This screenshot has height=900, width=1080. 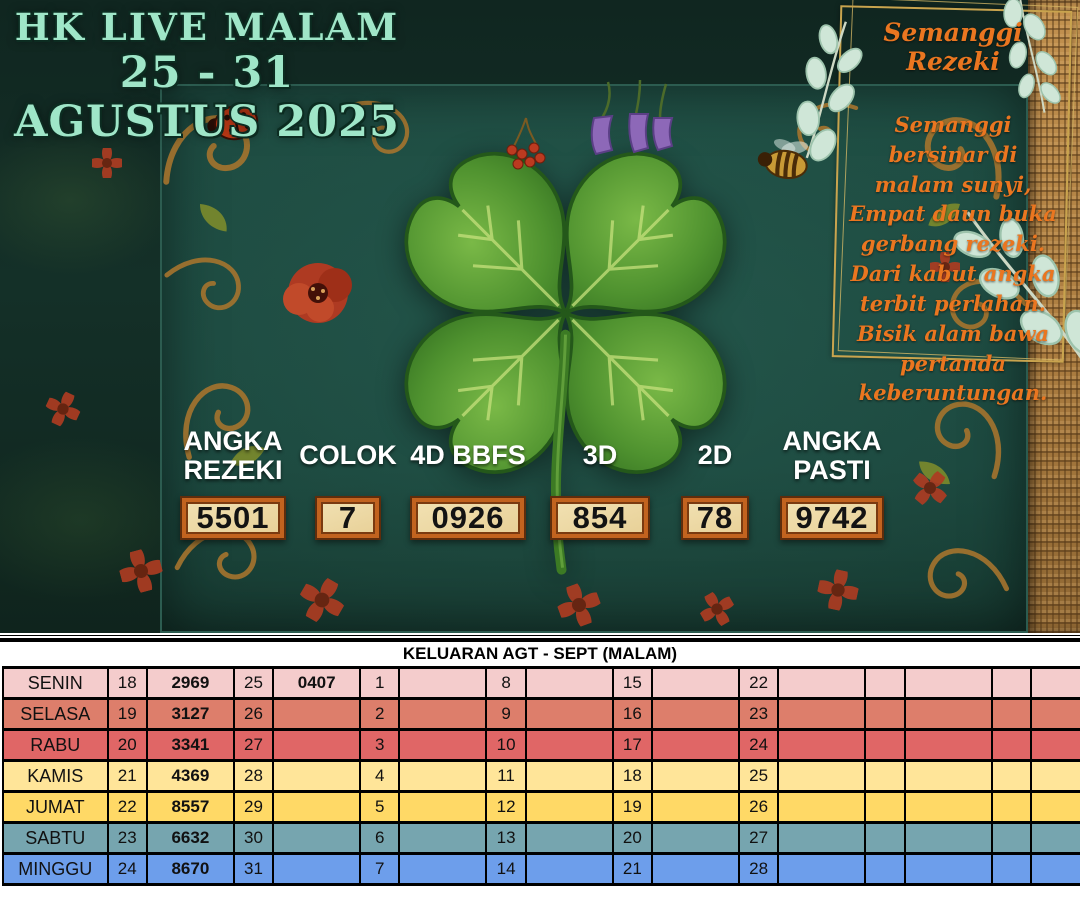 I want to click on poster-heading: HK LIVE MALAM 25 - 31 AGUSTUS 2025, so click(x=207, y=76).